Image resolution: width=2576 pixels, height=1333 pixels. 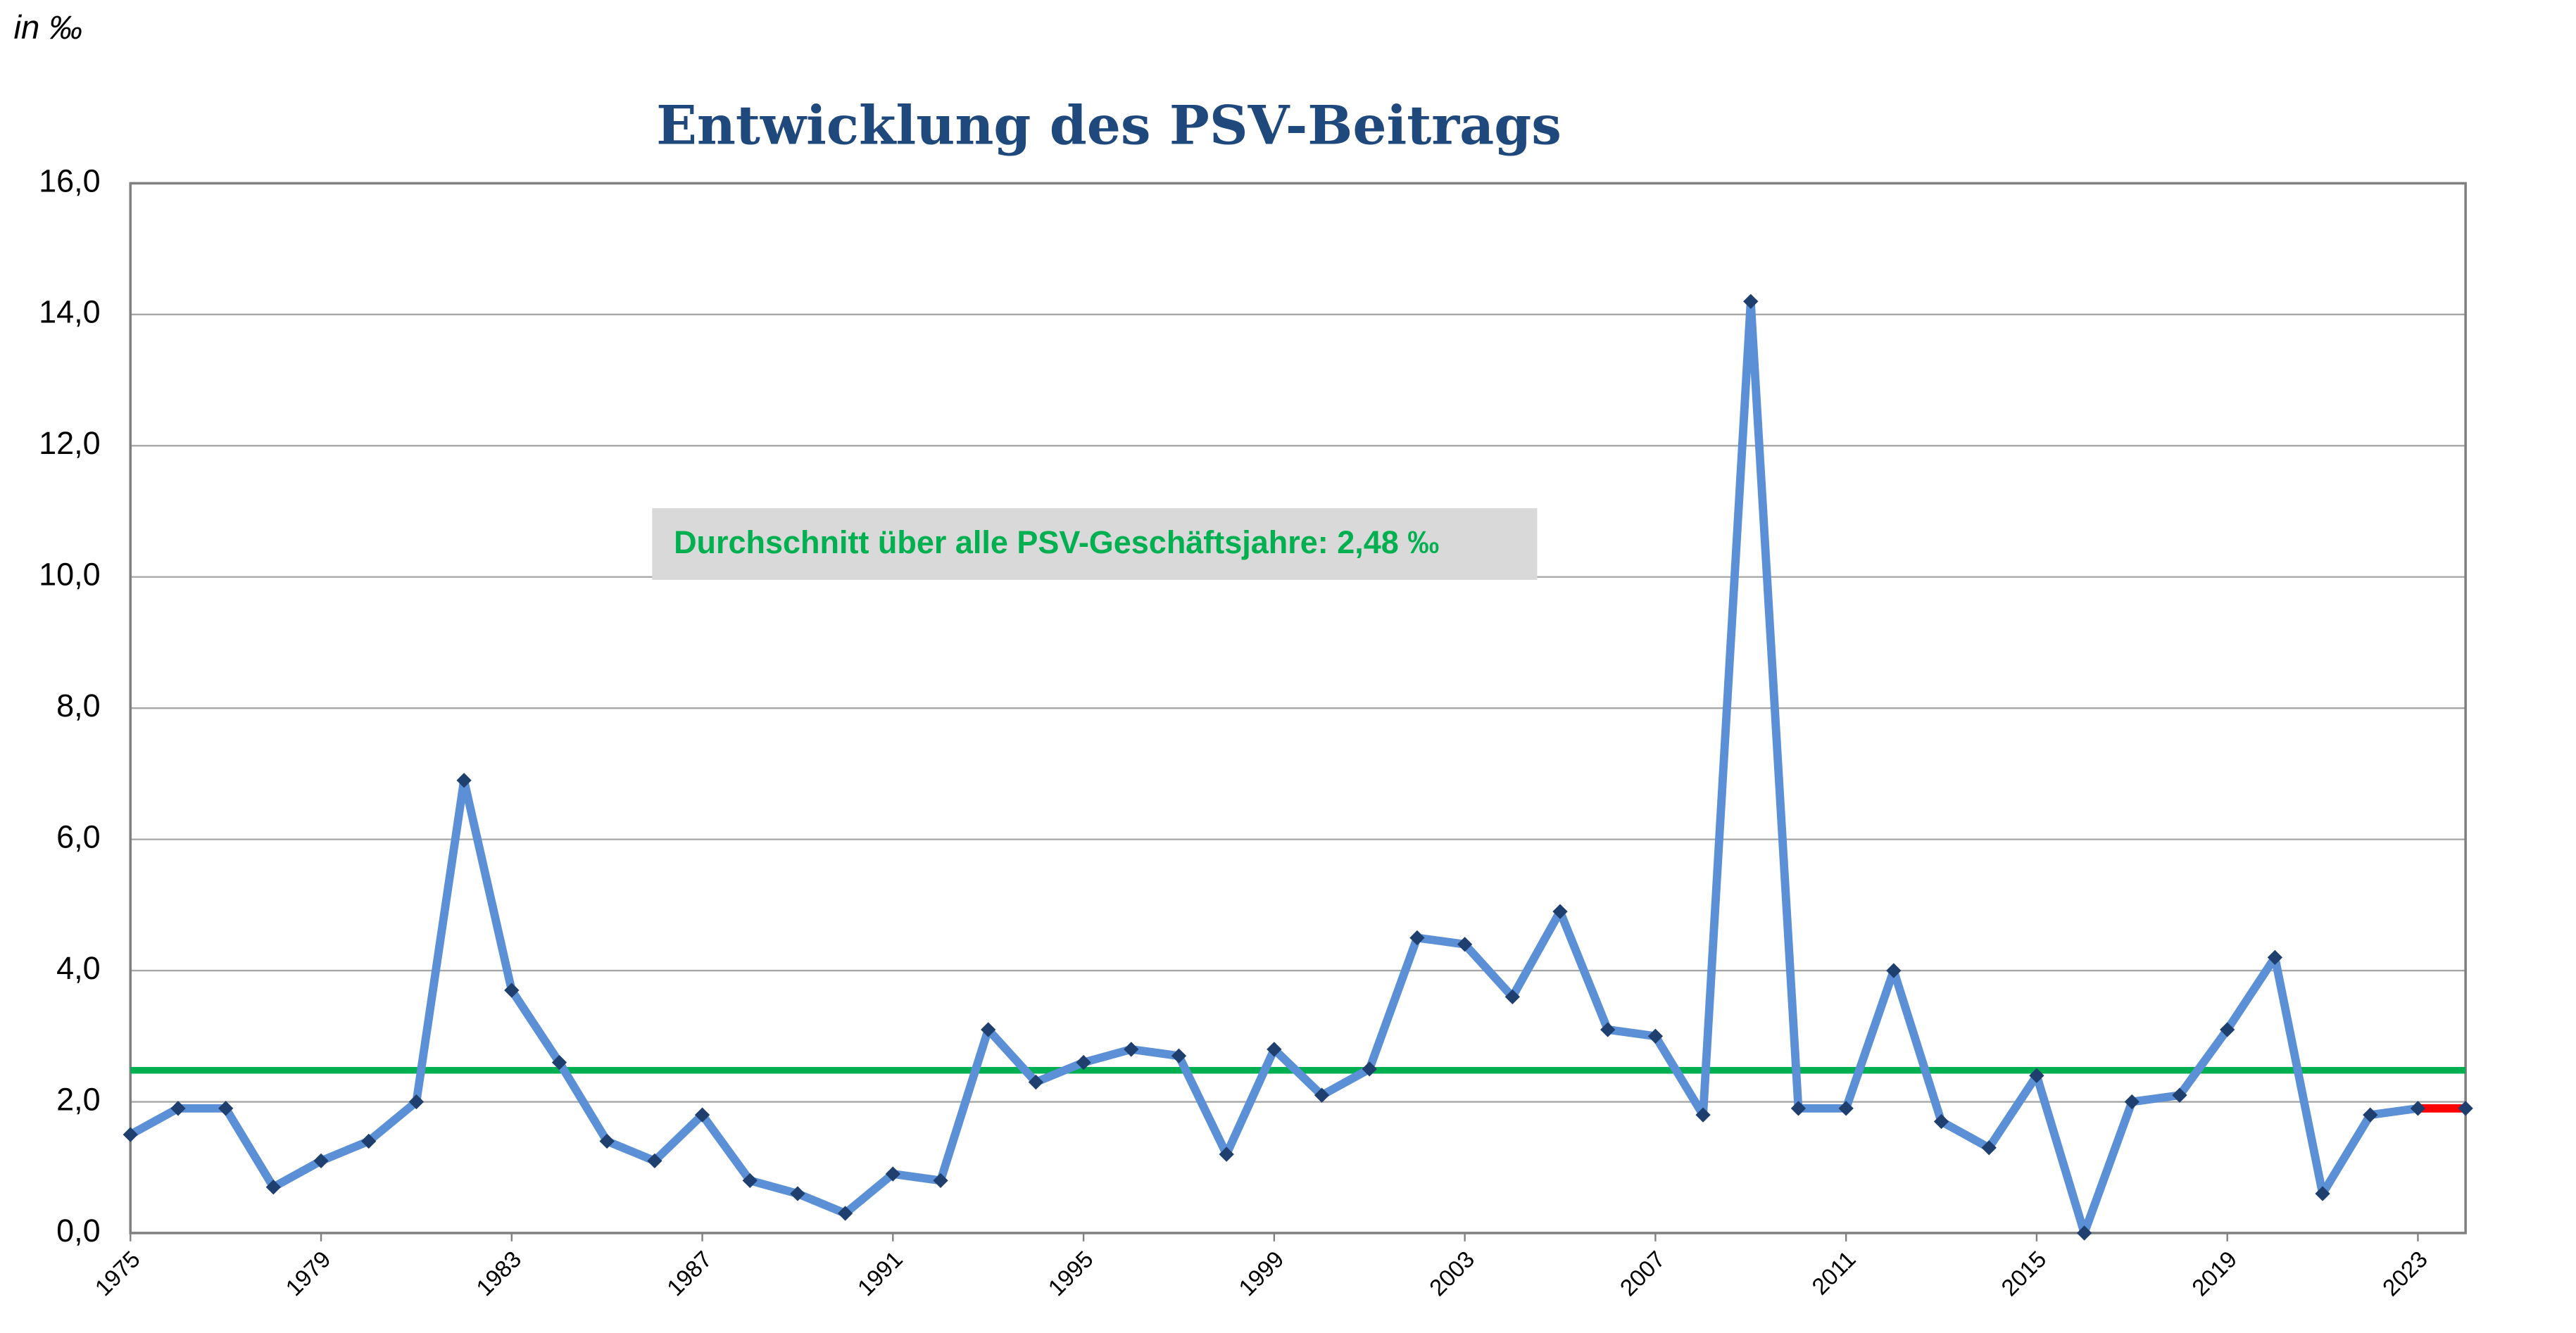 What do you see at coordinates (70, 312) in the screenshot?
I see `y-tick-label: 14,0` at bounding box center [70, 312].